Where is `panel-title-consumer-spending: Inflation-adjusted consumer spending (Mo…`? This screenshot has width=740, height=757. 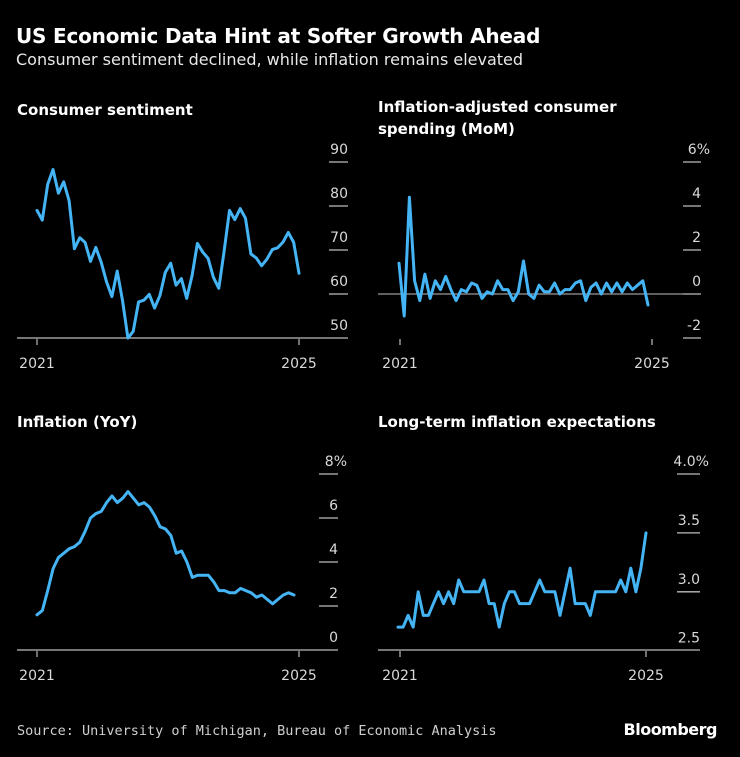 panel-title-consumer-spending: Inflation-adjusted consumer spending (Mo… is located at coordinates (497, 118).